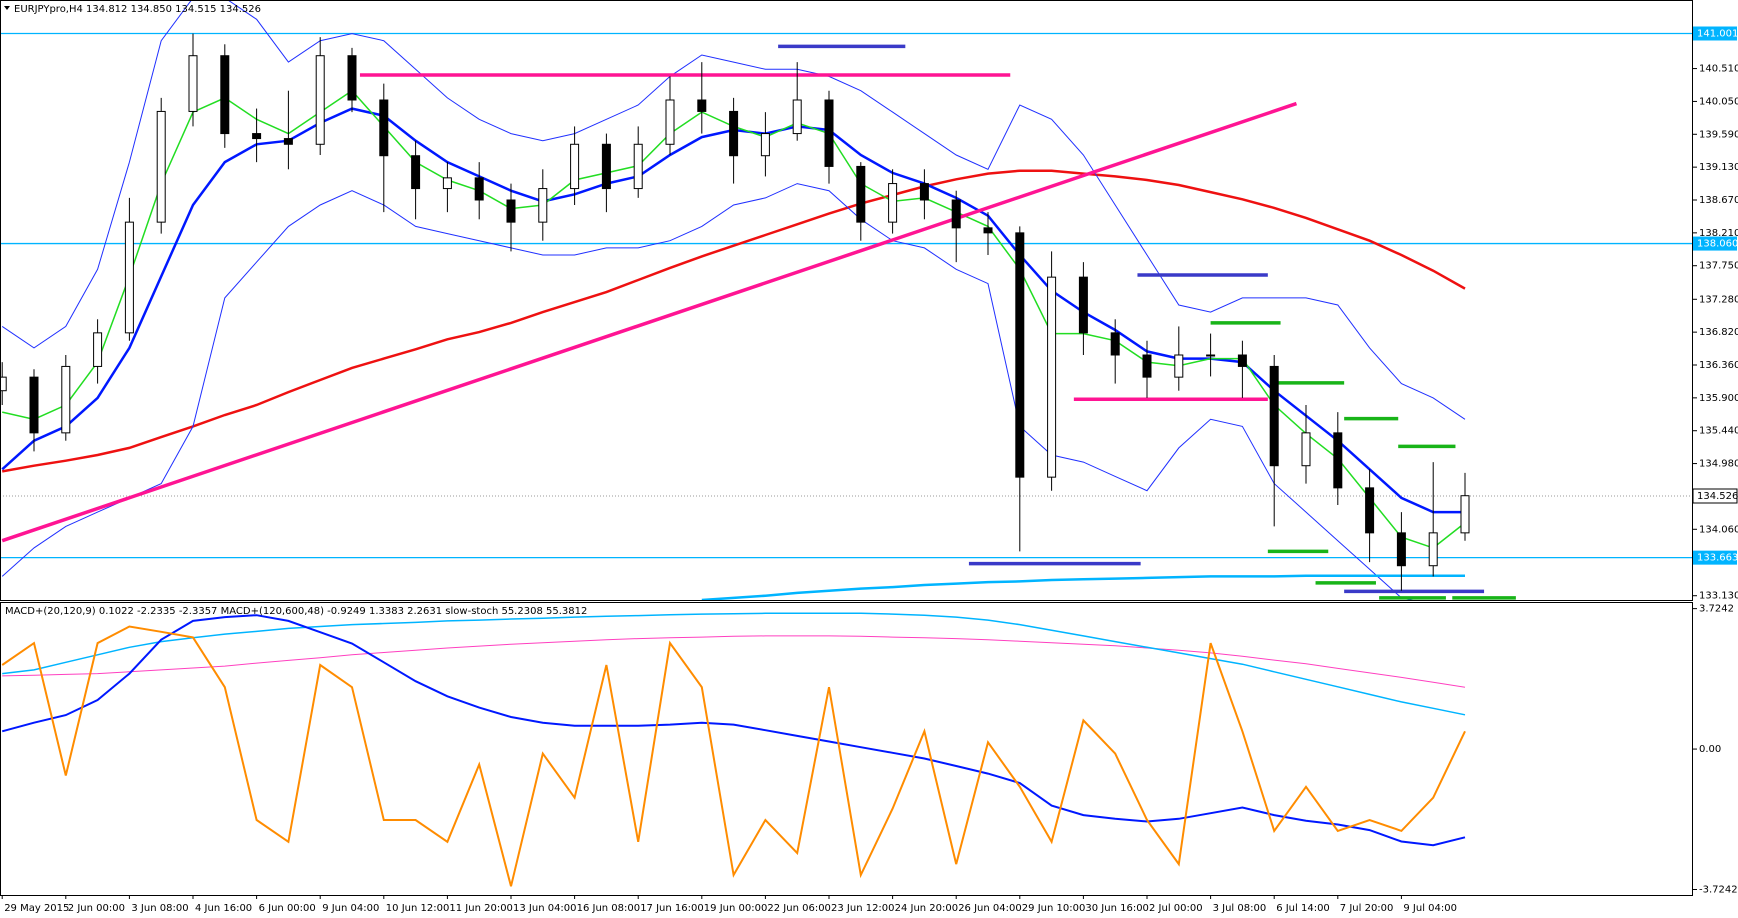 This screenshot has width=1738, height=918. Describe the element at coordinates (990, 908) in the screenshot. I see `x-tick-label: 26 Jun 04:00` at that location.